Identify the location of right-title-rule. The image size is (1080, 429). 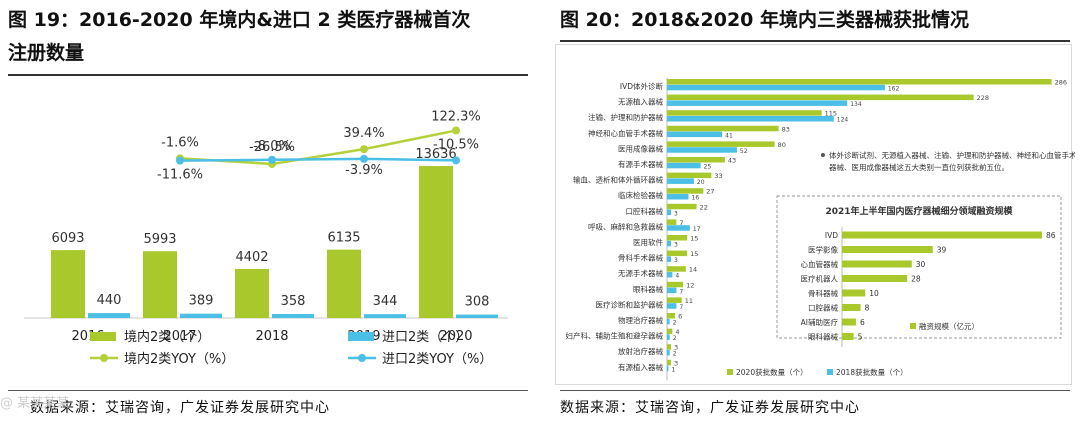
(815, 41).